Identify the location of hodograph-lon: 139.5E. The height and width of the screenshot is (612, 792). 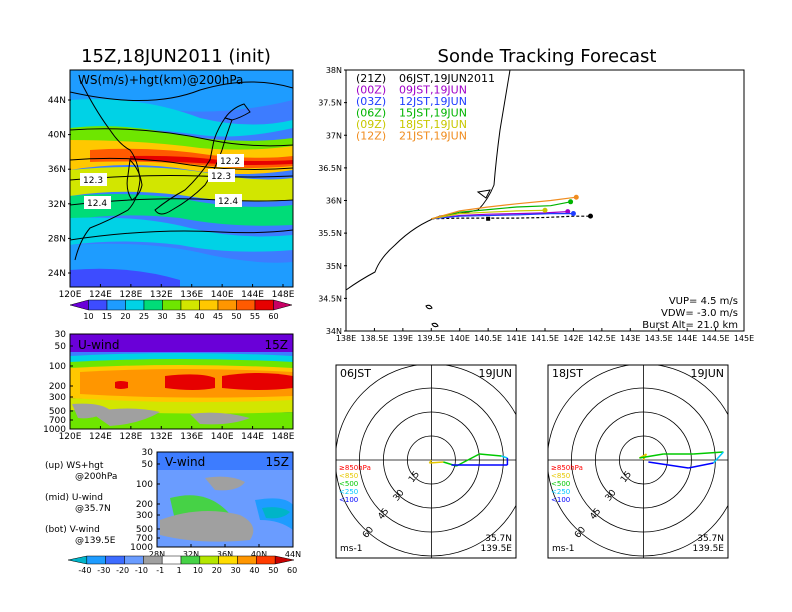
(709, 549).